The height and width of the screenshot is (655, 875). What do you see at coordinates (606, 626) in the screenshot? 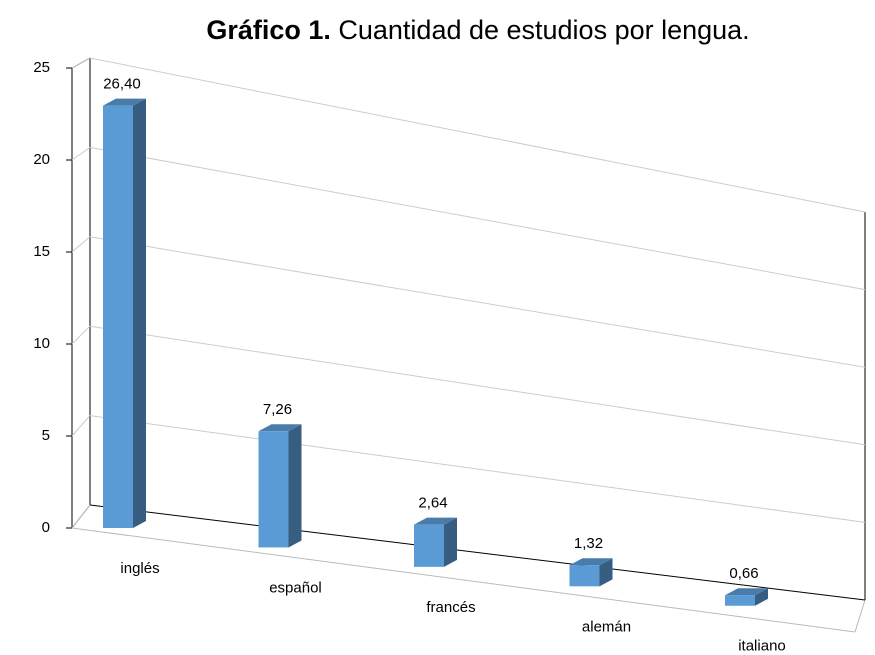
I see `x-tick-label: alemán` at bounding box center [606, 626].